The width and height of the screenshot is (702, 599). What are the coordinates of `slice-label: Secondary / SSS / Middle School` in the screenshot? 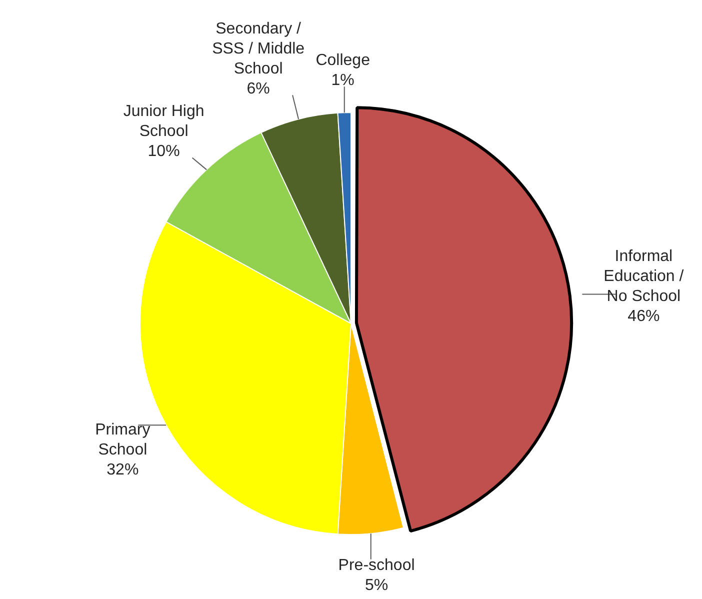 It's located at (258, 49).